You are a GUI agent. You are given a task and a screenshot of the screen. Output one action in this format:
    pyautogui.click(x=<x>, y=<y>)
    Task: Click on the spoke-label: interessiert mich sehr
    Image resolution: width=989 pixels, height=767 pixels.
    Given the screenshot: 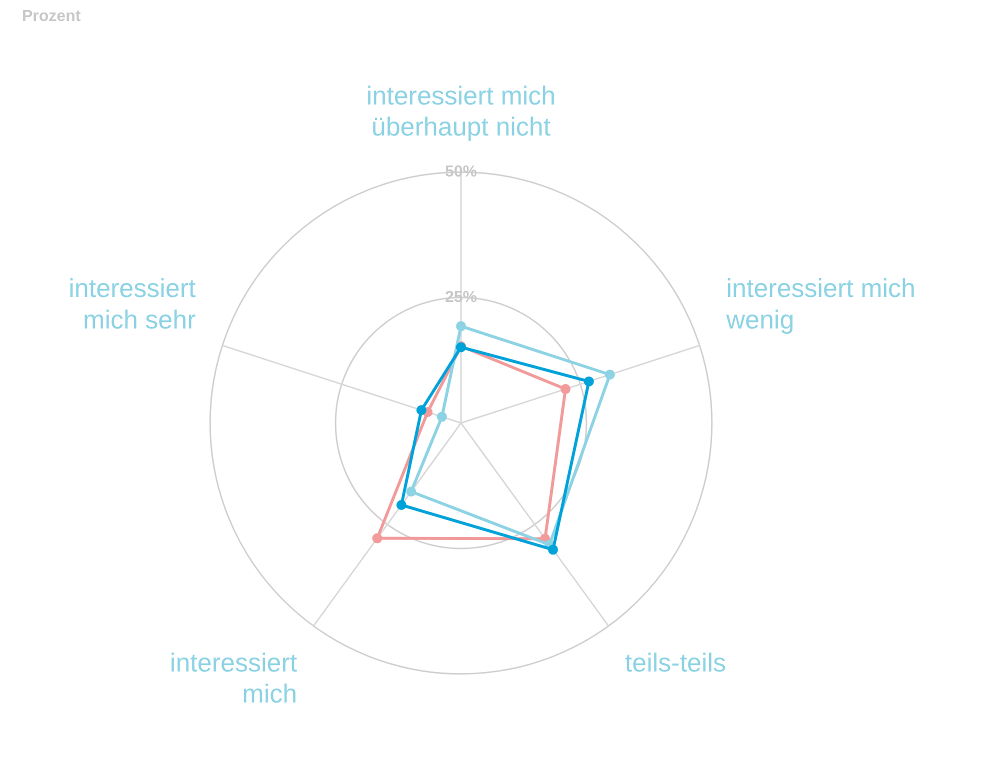 What is the action you would take?
    pyautogui.click(x=132, y=303)
    